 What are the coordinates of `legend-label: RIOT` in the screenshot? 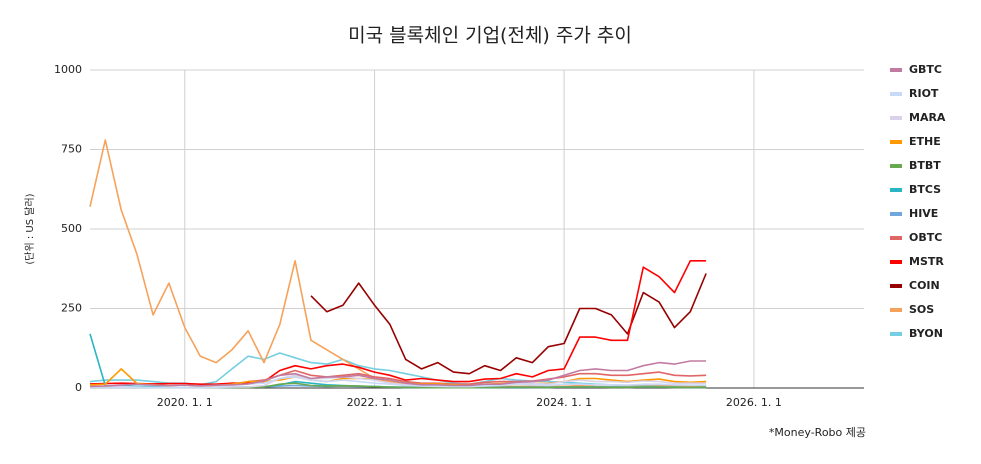 It's located at (924, 93).